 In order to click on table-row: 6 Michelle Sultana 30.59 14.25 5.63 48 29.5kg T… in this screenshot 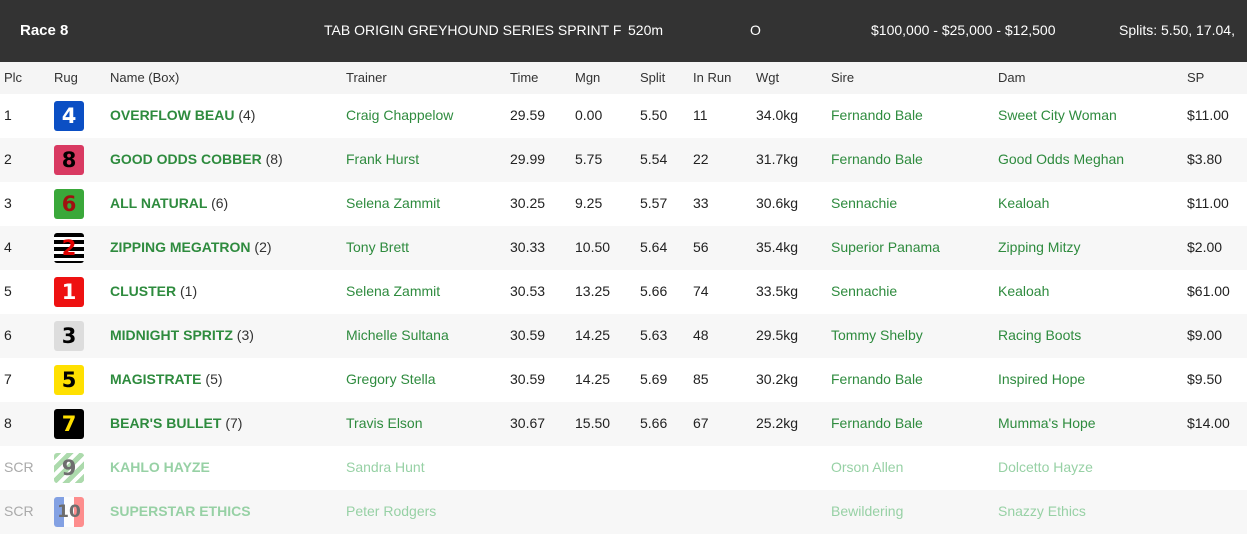, I will do `click(623, 336)`.